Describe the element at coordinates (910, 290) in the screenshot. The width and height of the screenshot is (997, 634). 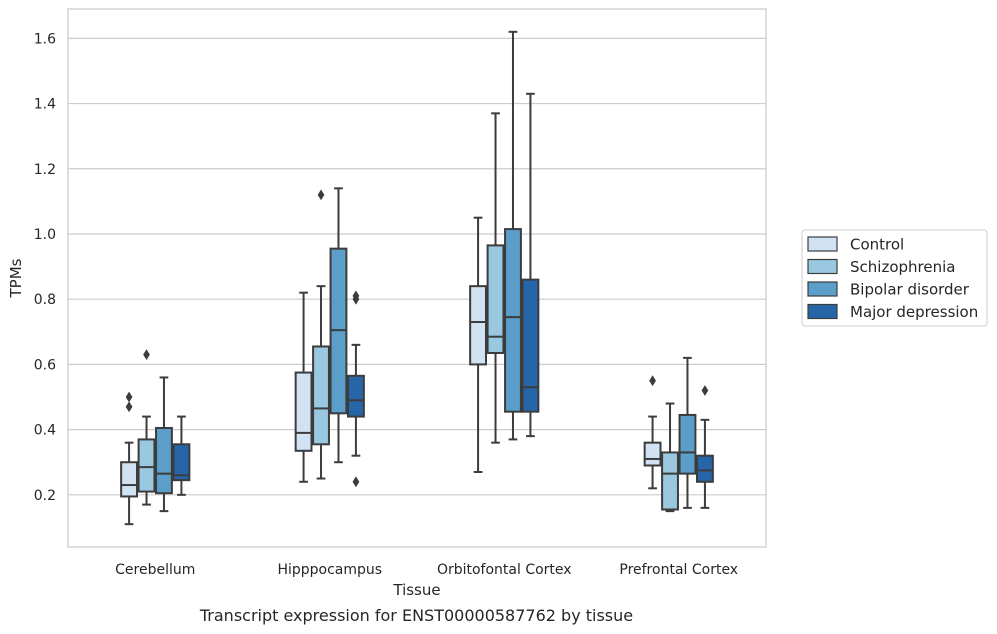
I see `legend-label: Bipolar disorder` at that location.